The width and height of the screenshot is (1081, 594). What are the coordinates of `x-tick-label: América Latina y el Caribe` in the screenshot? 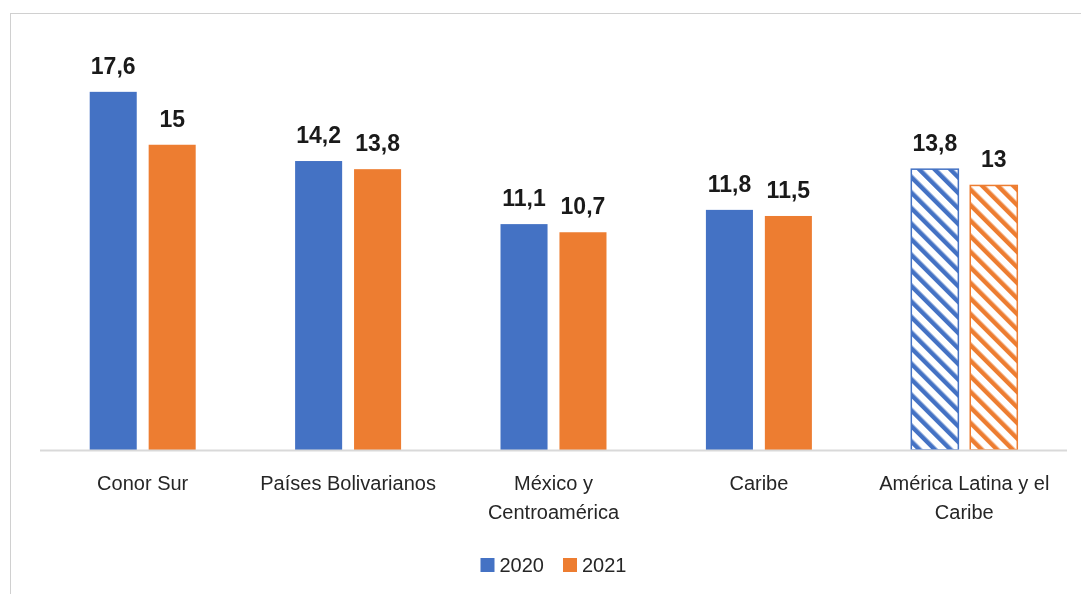 It's located at (964, 497).